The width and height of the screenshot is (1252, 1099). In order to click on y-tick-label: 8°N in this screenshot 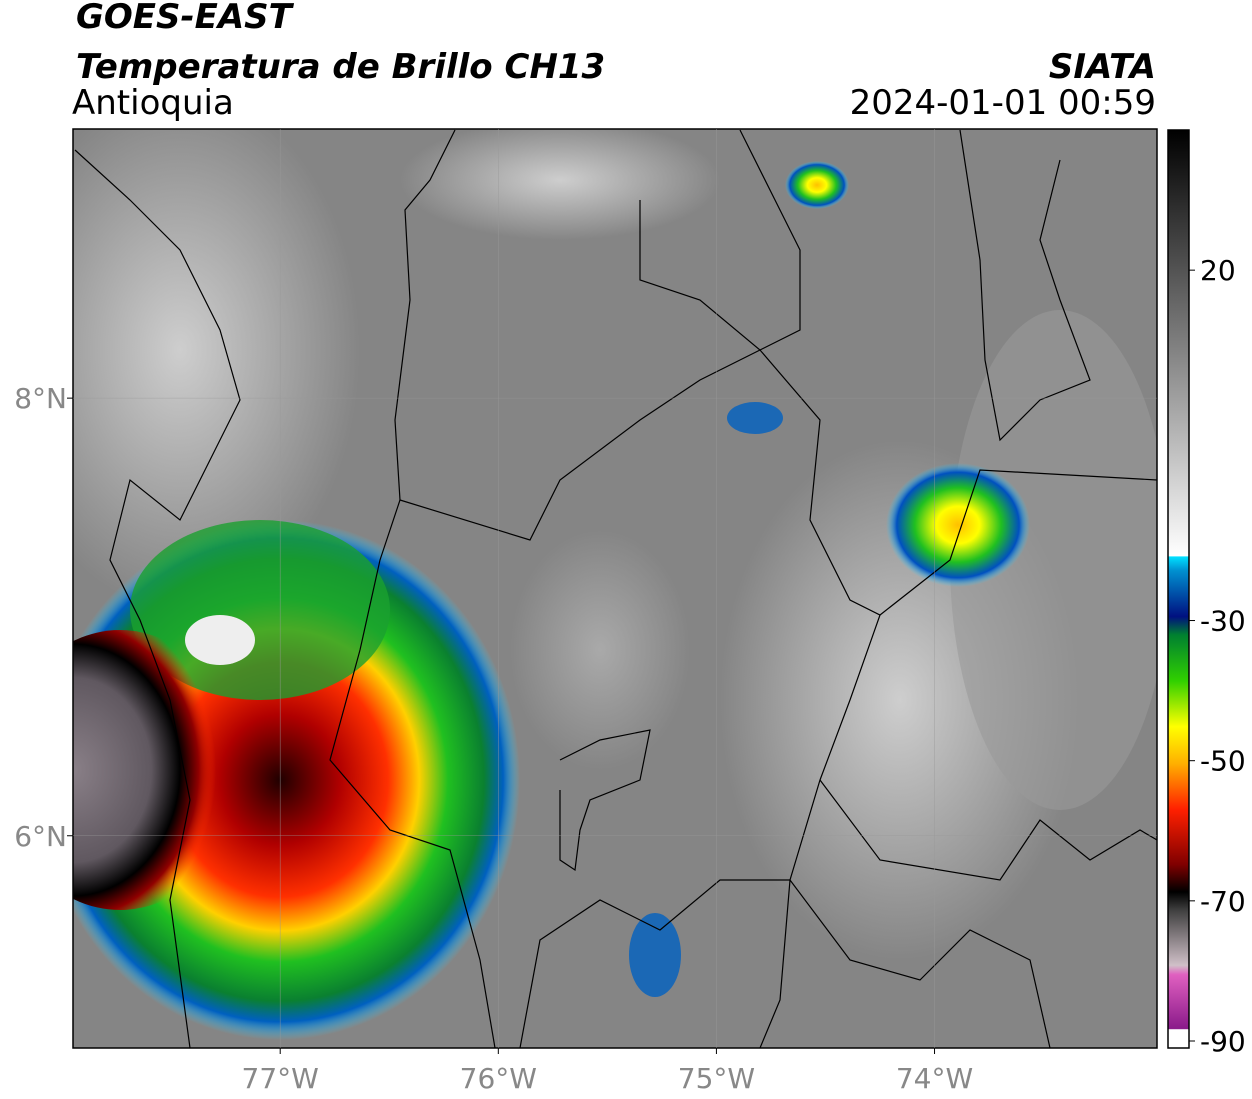, I will do `click(40, 398)`.